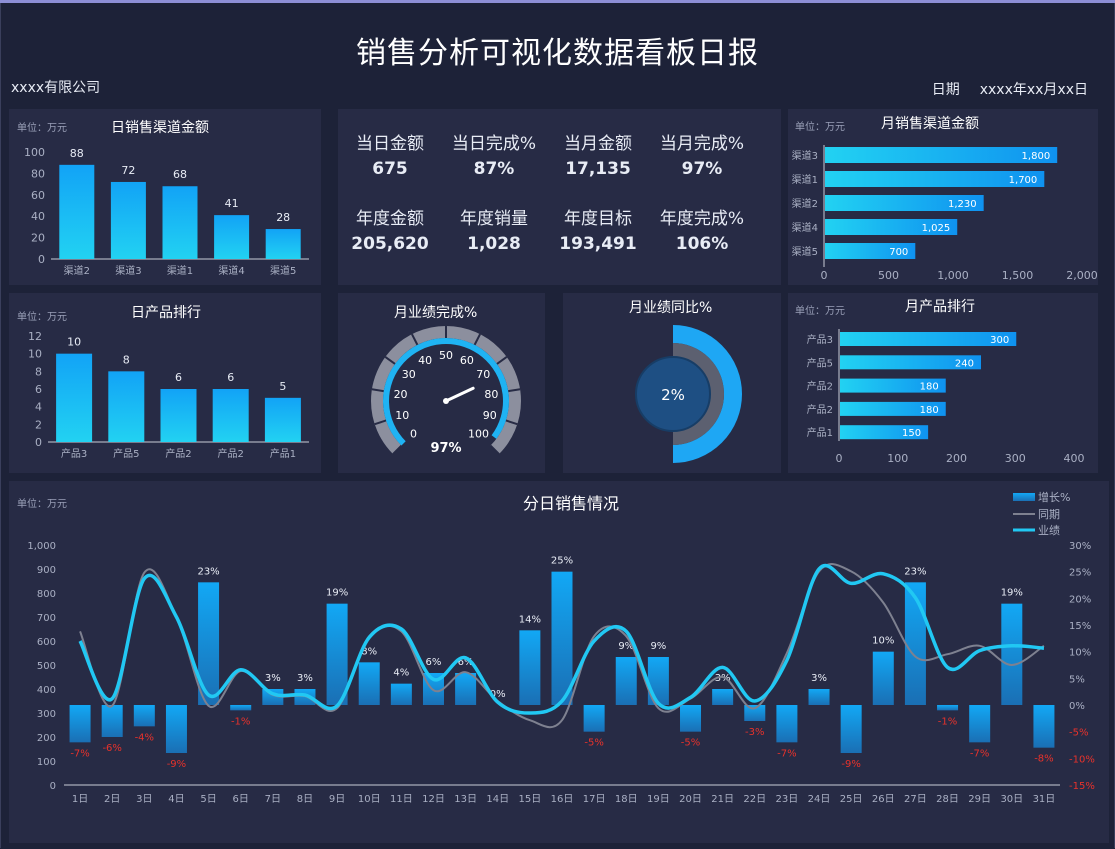 This screenshot has height=849, width=1115. What do you see at coordinates (241, 799) in the screenshot?
I see `x-tick-label: 6日` at bounding box center [241, 799].